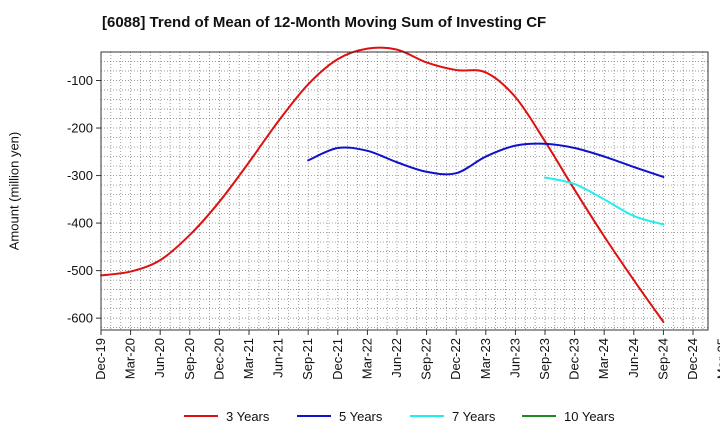  Describe the element at coordinates (80, 128) in the screenshot. I see `y-tick-label: -200` at that location.